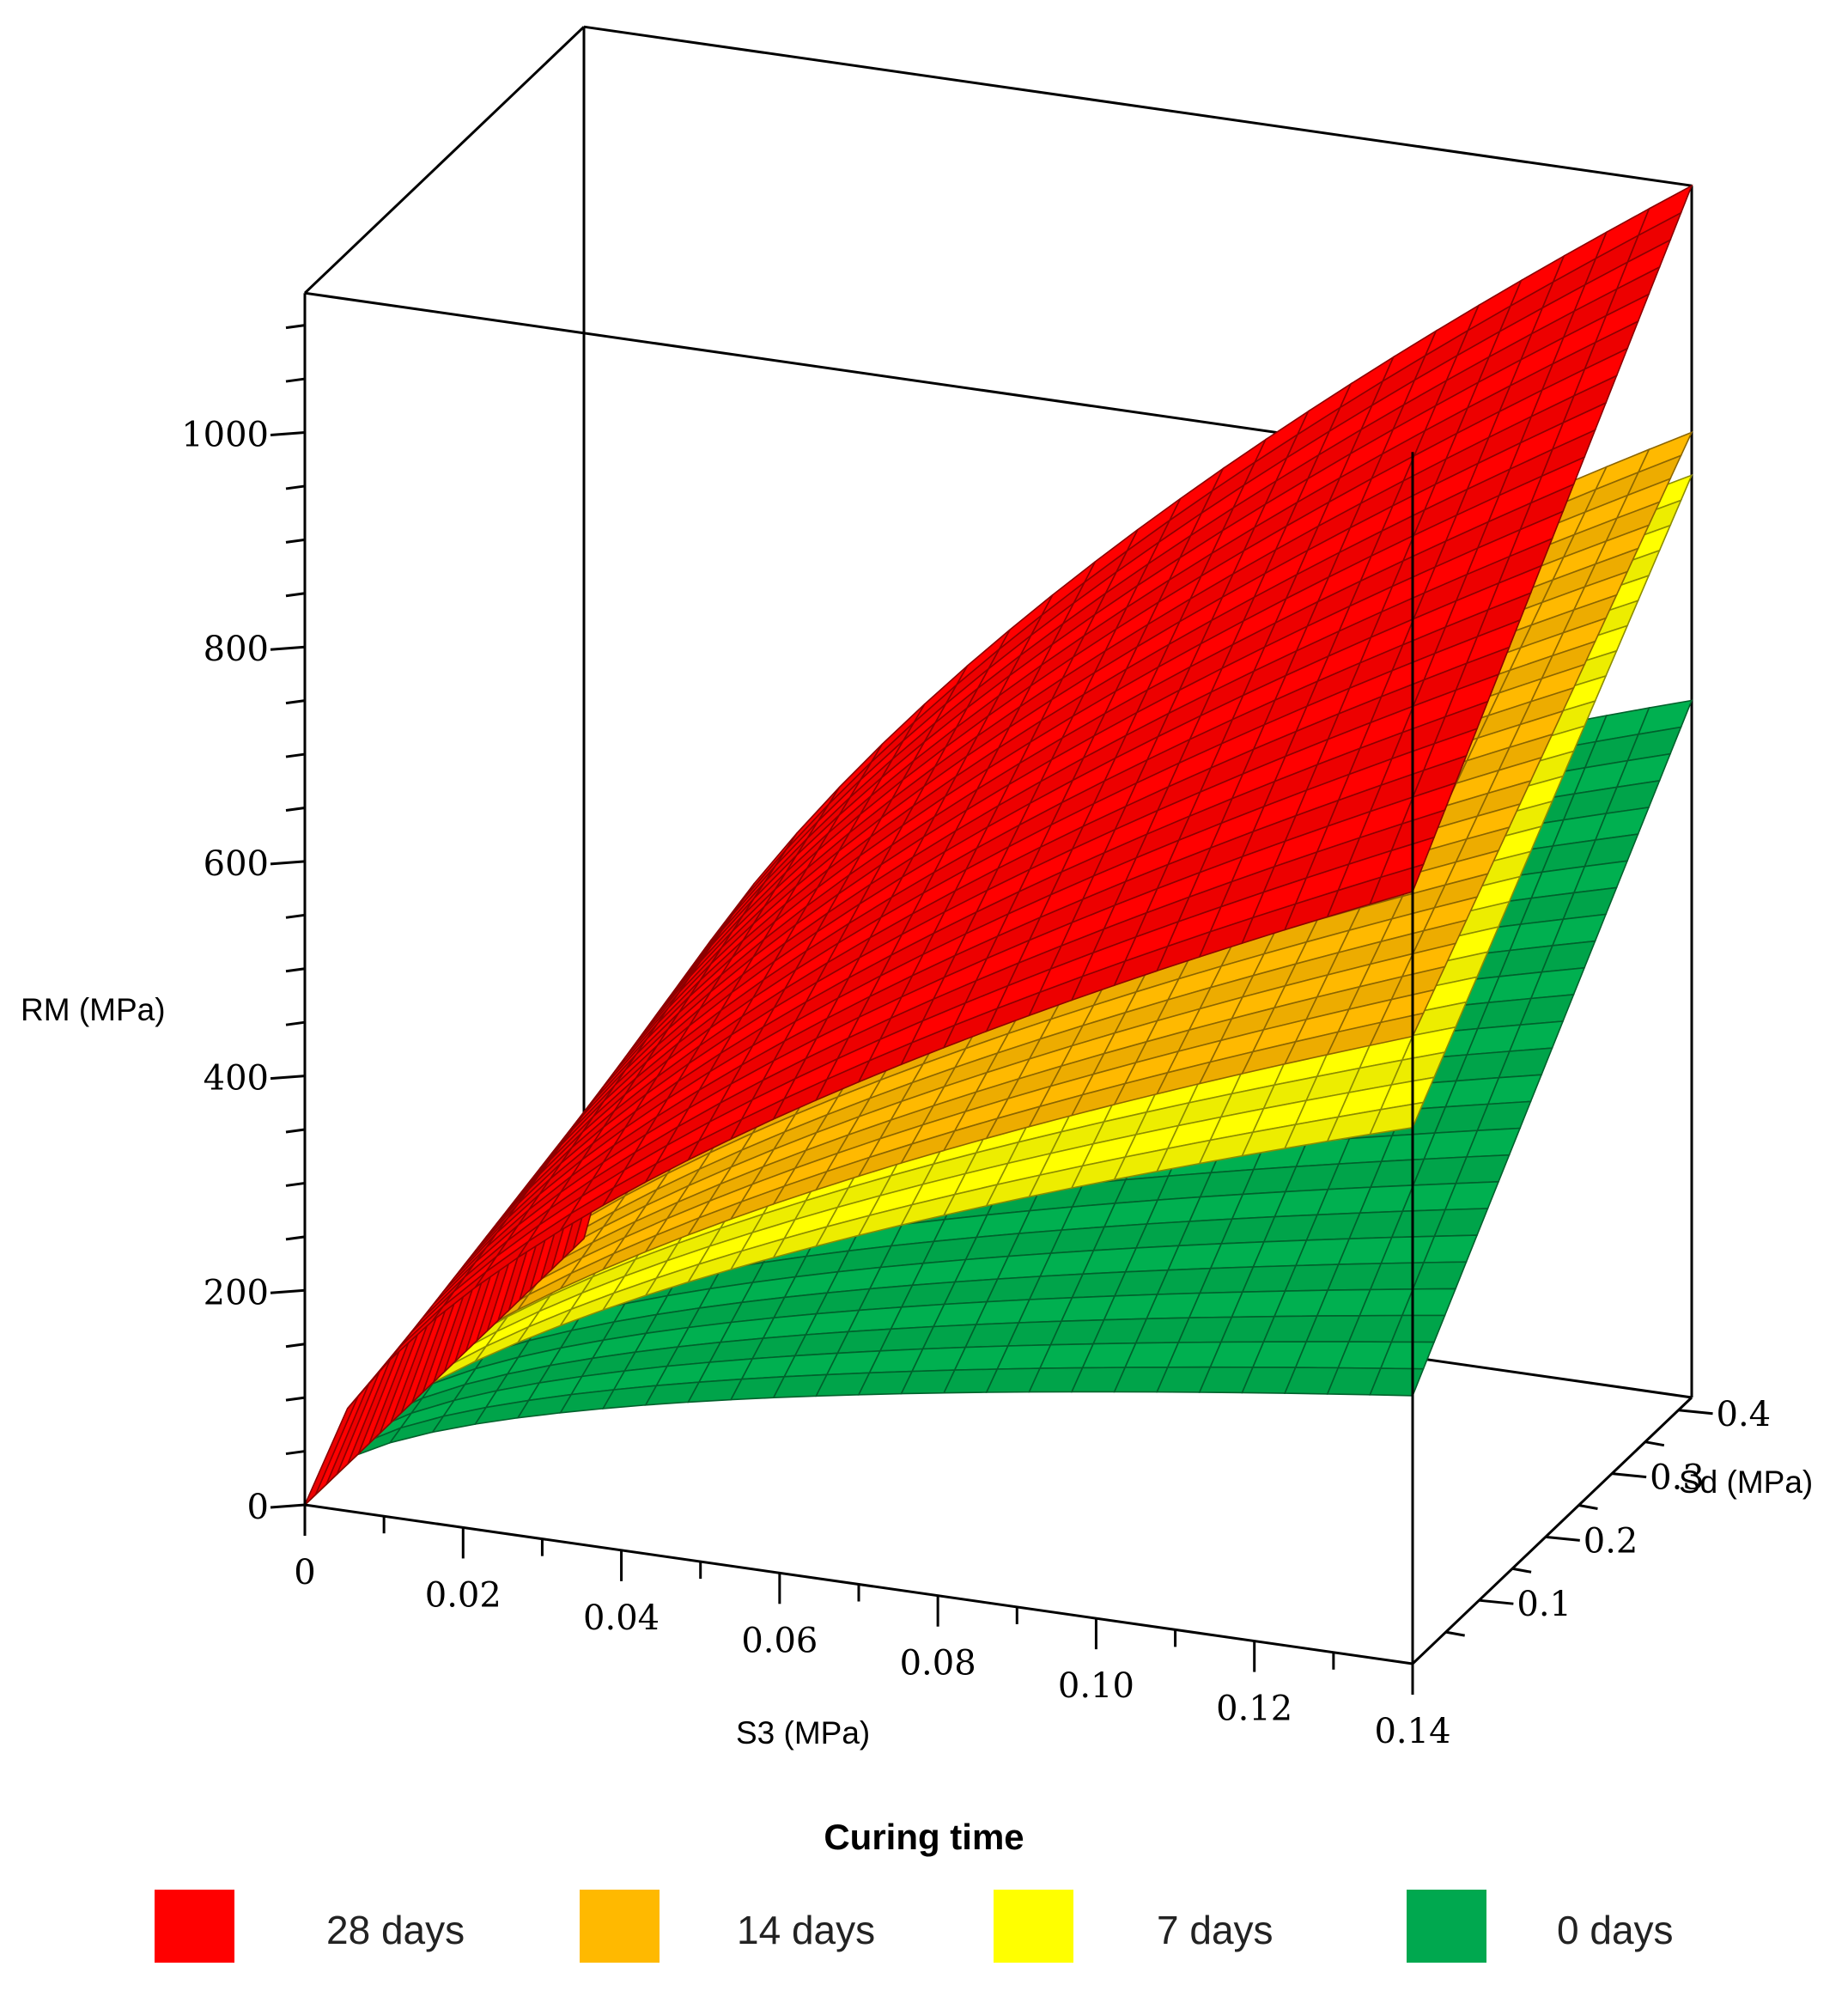  Describe the element at coordinates (237, 1079) in the screenshot. I see `z-tick-label: 400` at that location.